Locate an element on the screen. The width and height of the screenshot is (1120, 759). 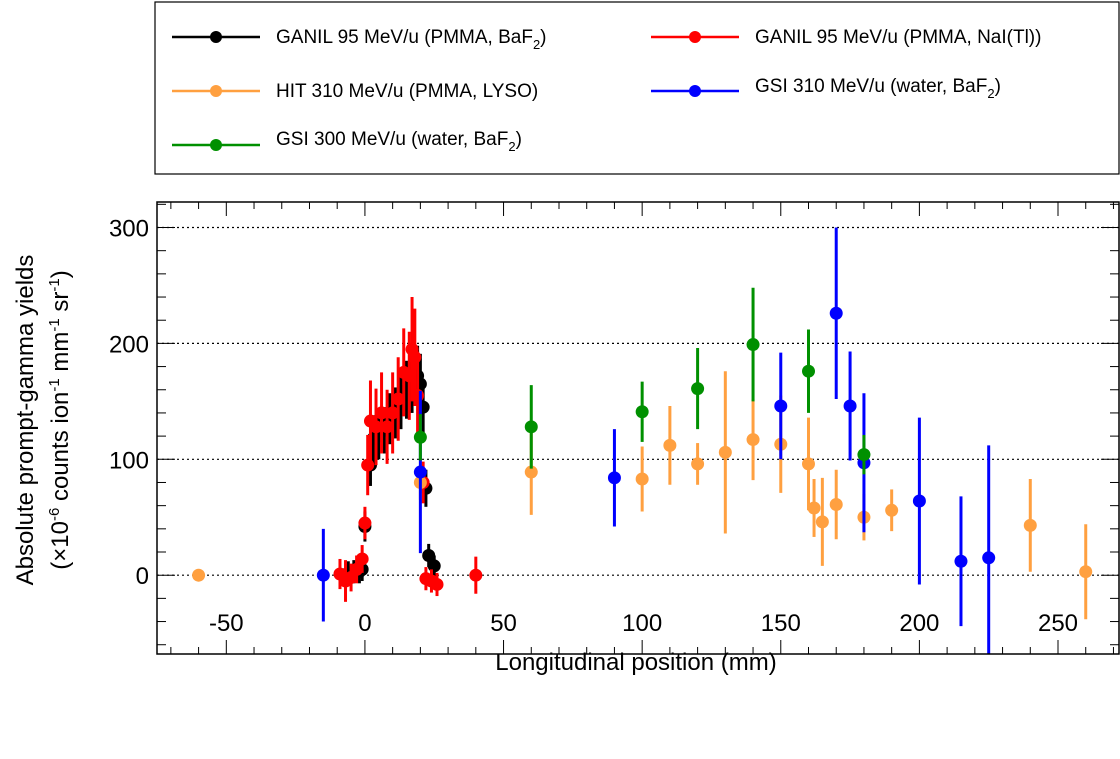
y-axis-title-line2: (×10-6 counts ion-1 mm-1 sr-1) is located at coordinates (60, 419).